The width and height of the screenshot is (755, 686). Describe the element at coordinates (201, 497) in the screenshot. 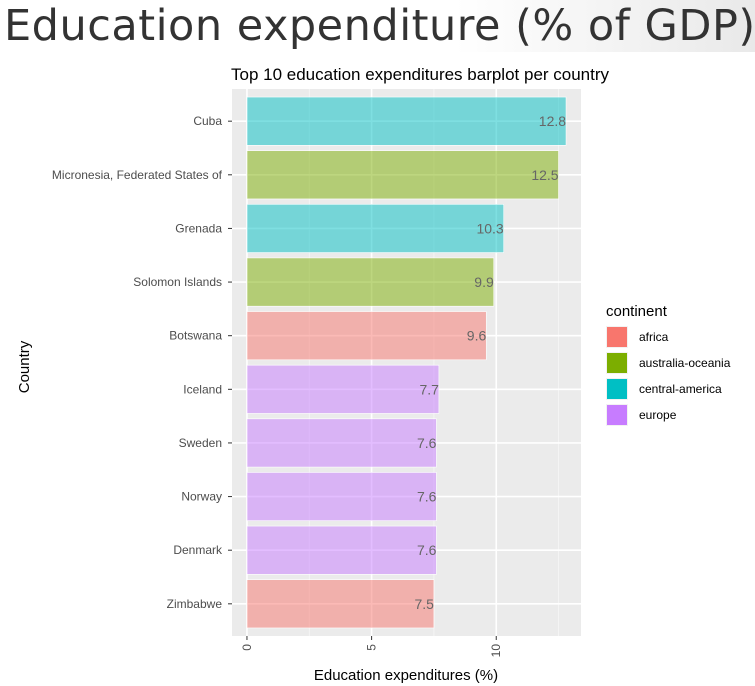

I see `y-tick-label: Norway` at that location.